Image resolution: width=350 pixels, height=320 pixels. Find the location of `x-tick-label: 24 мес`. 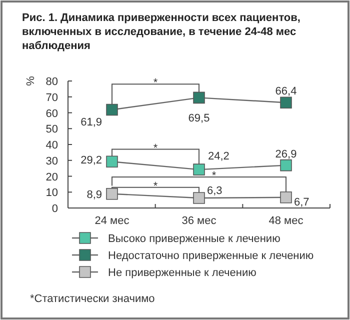

x-tick-label: 24 мес is located at coordinates (112, 221).